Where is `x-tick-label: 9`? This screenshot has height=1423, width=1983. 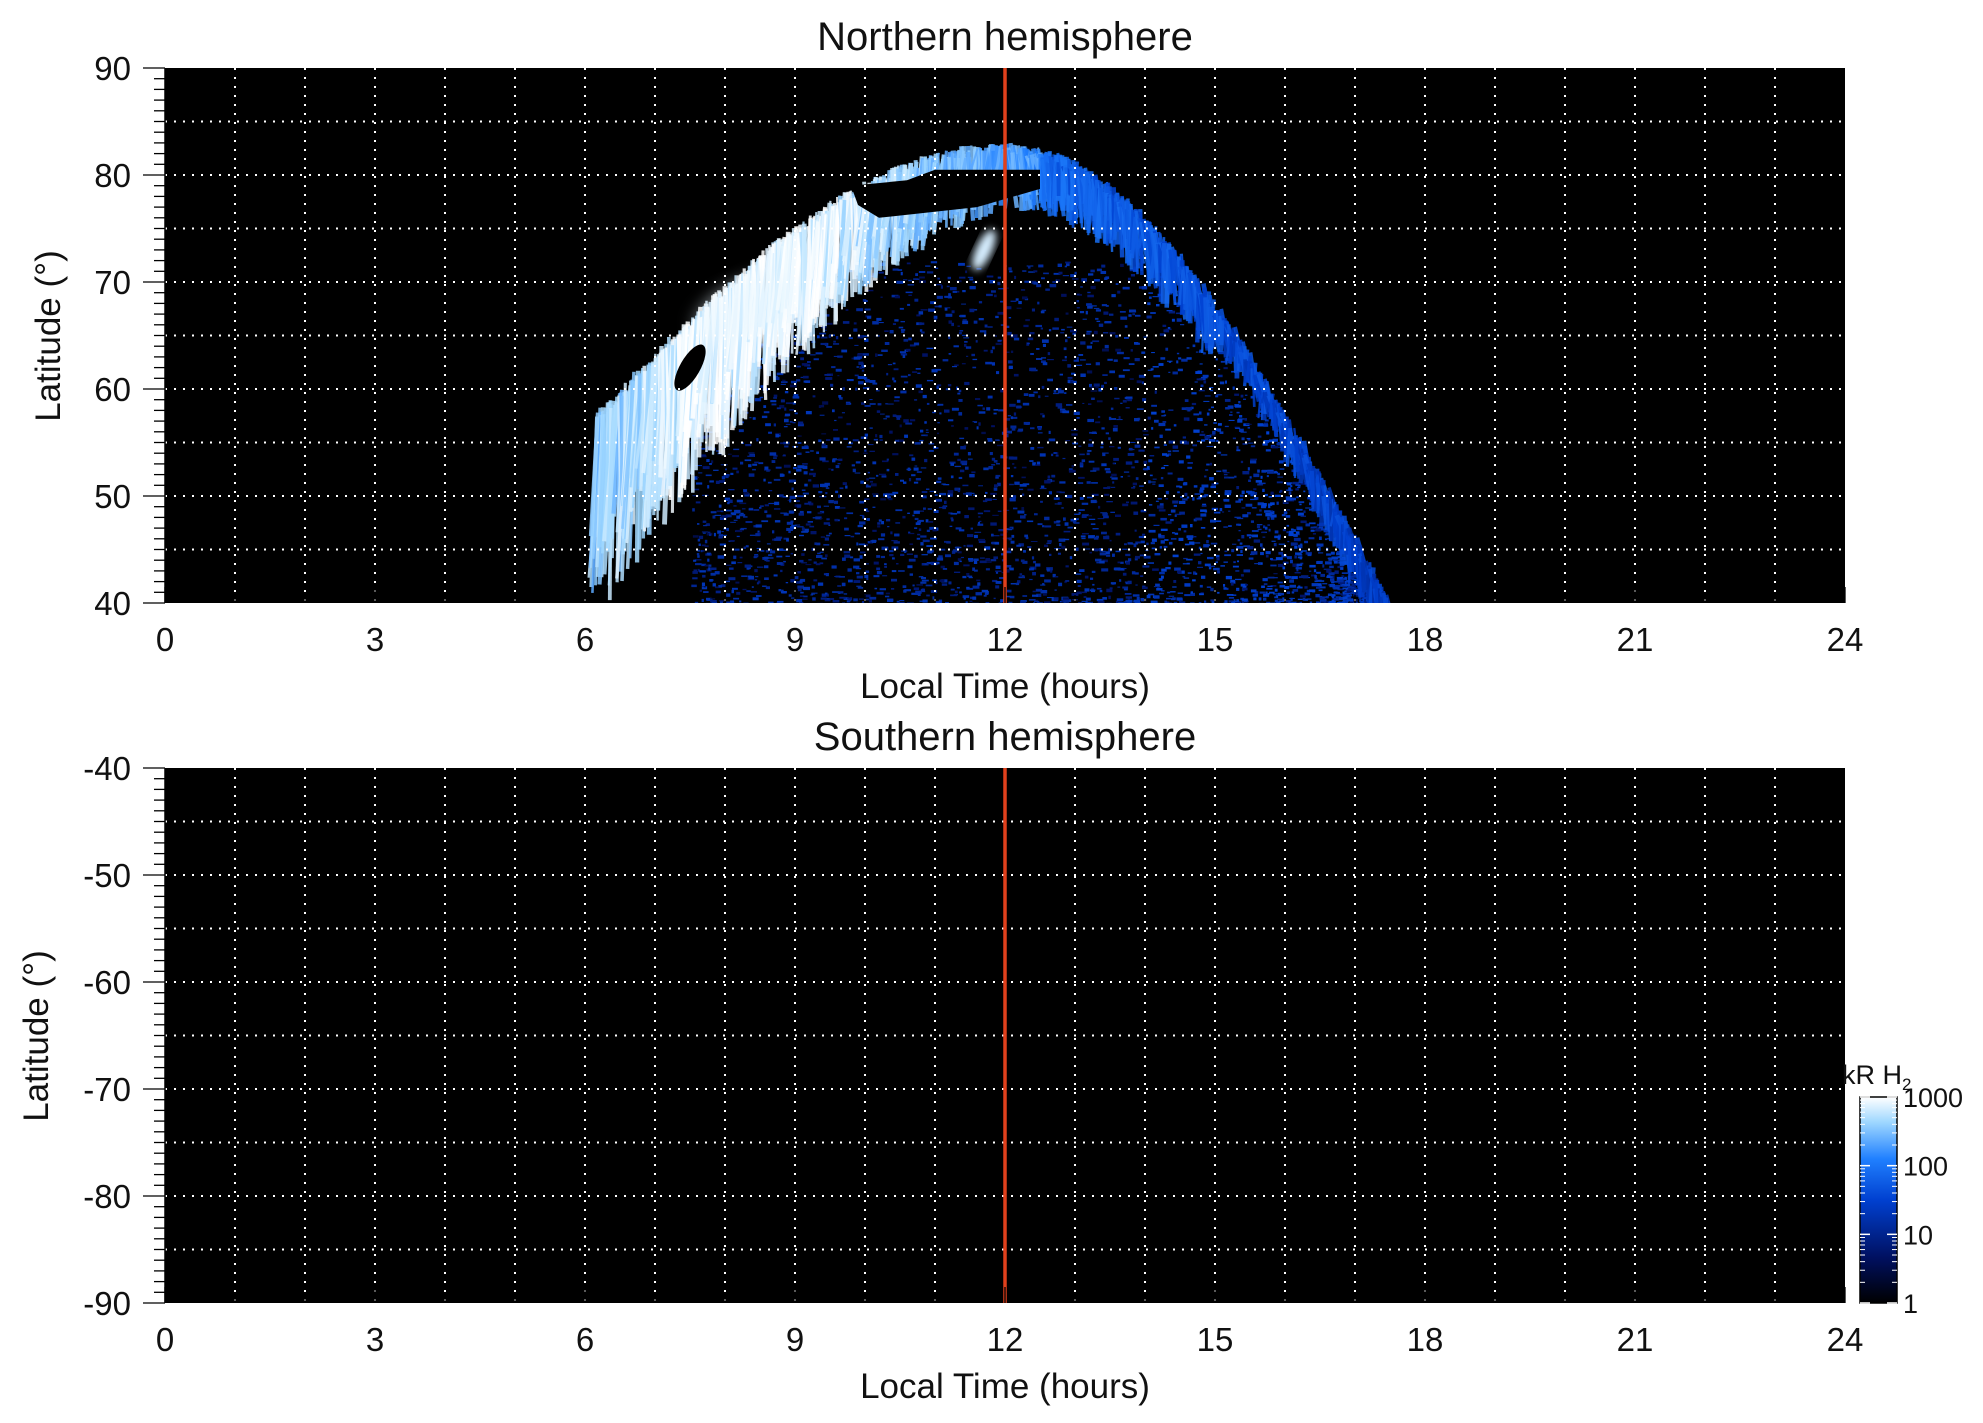 x-tick-label: 9 is located at coordinates (795, 1339).